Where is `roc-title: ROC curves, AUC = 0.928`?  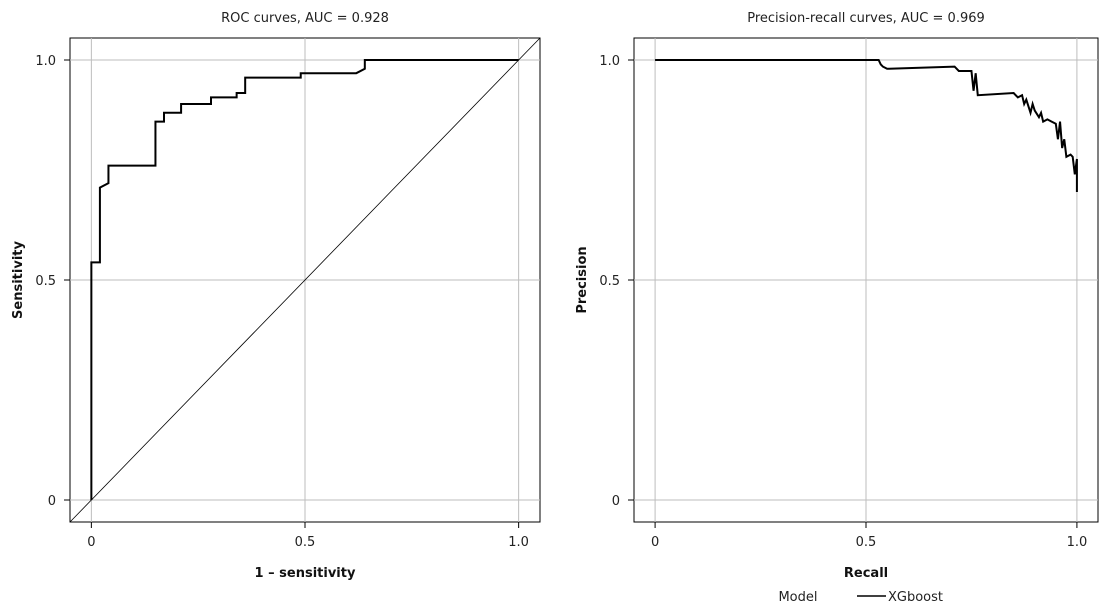 roc-title: ROC curves, AUC = 0.928 is located at coordinates (305, 18).